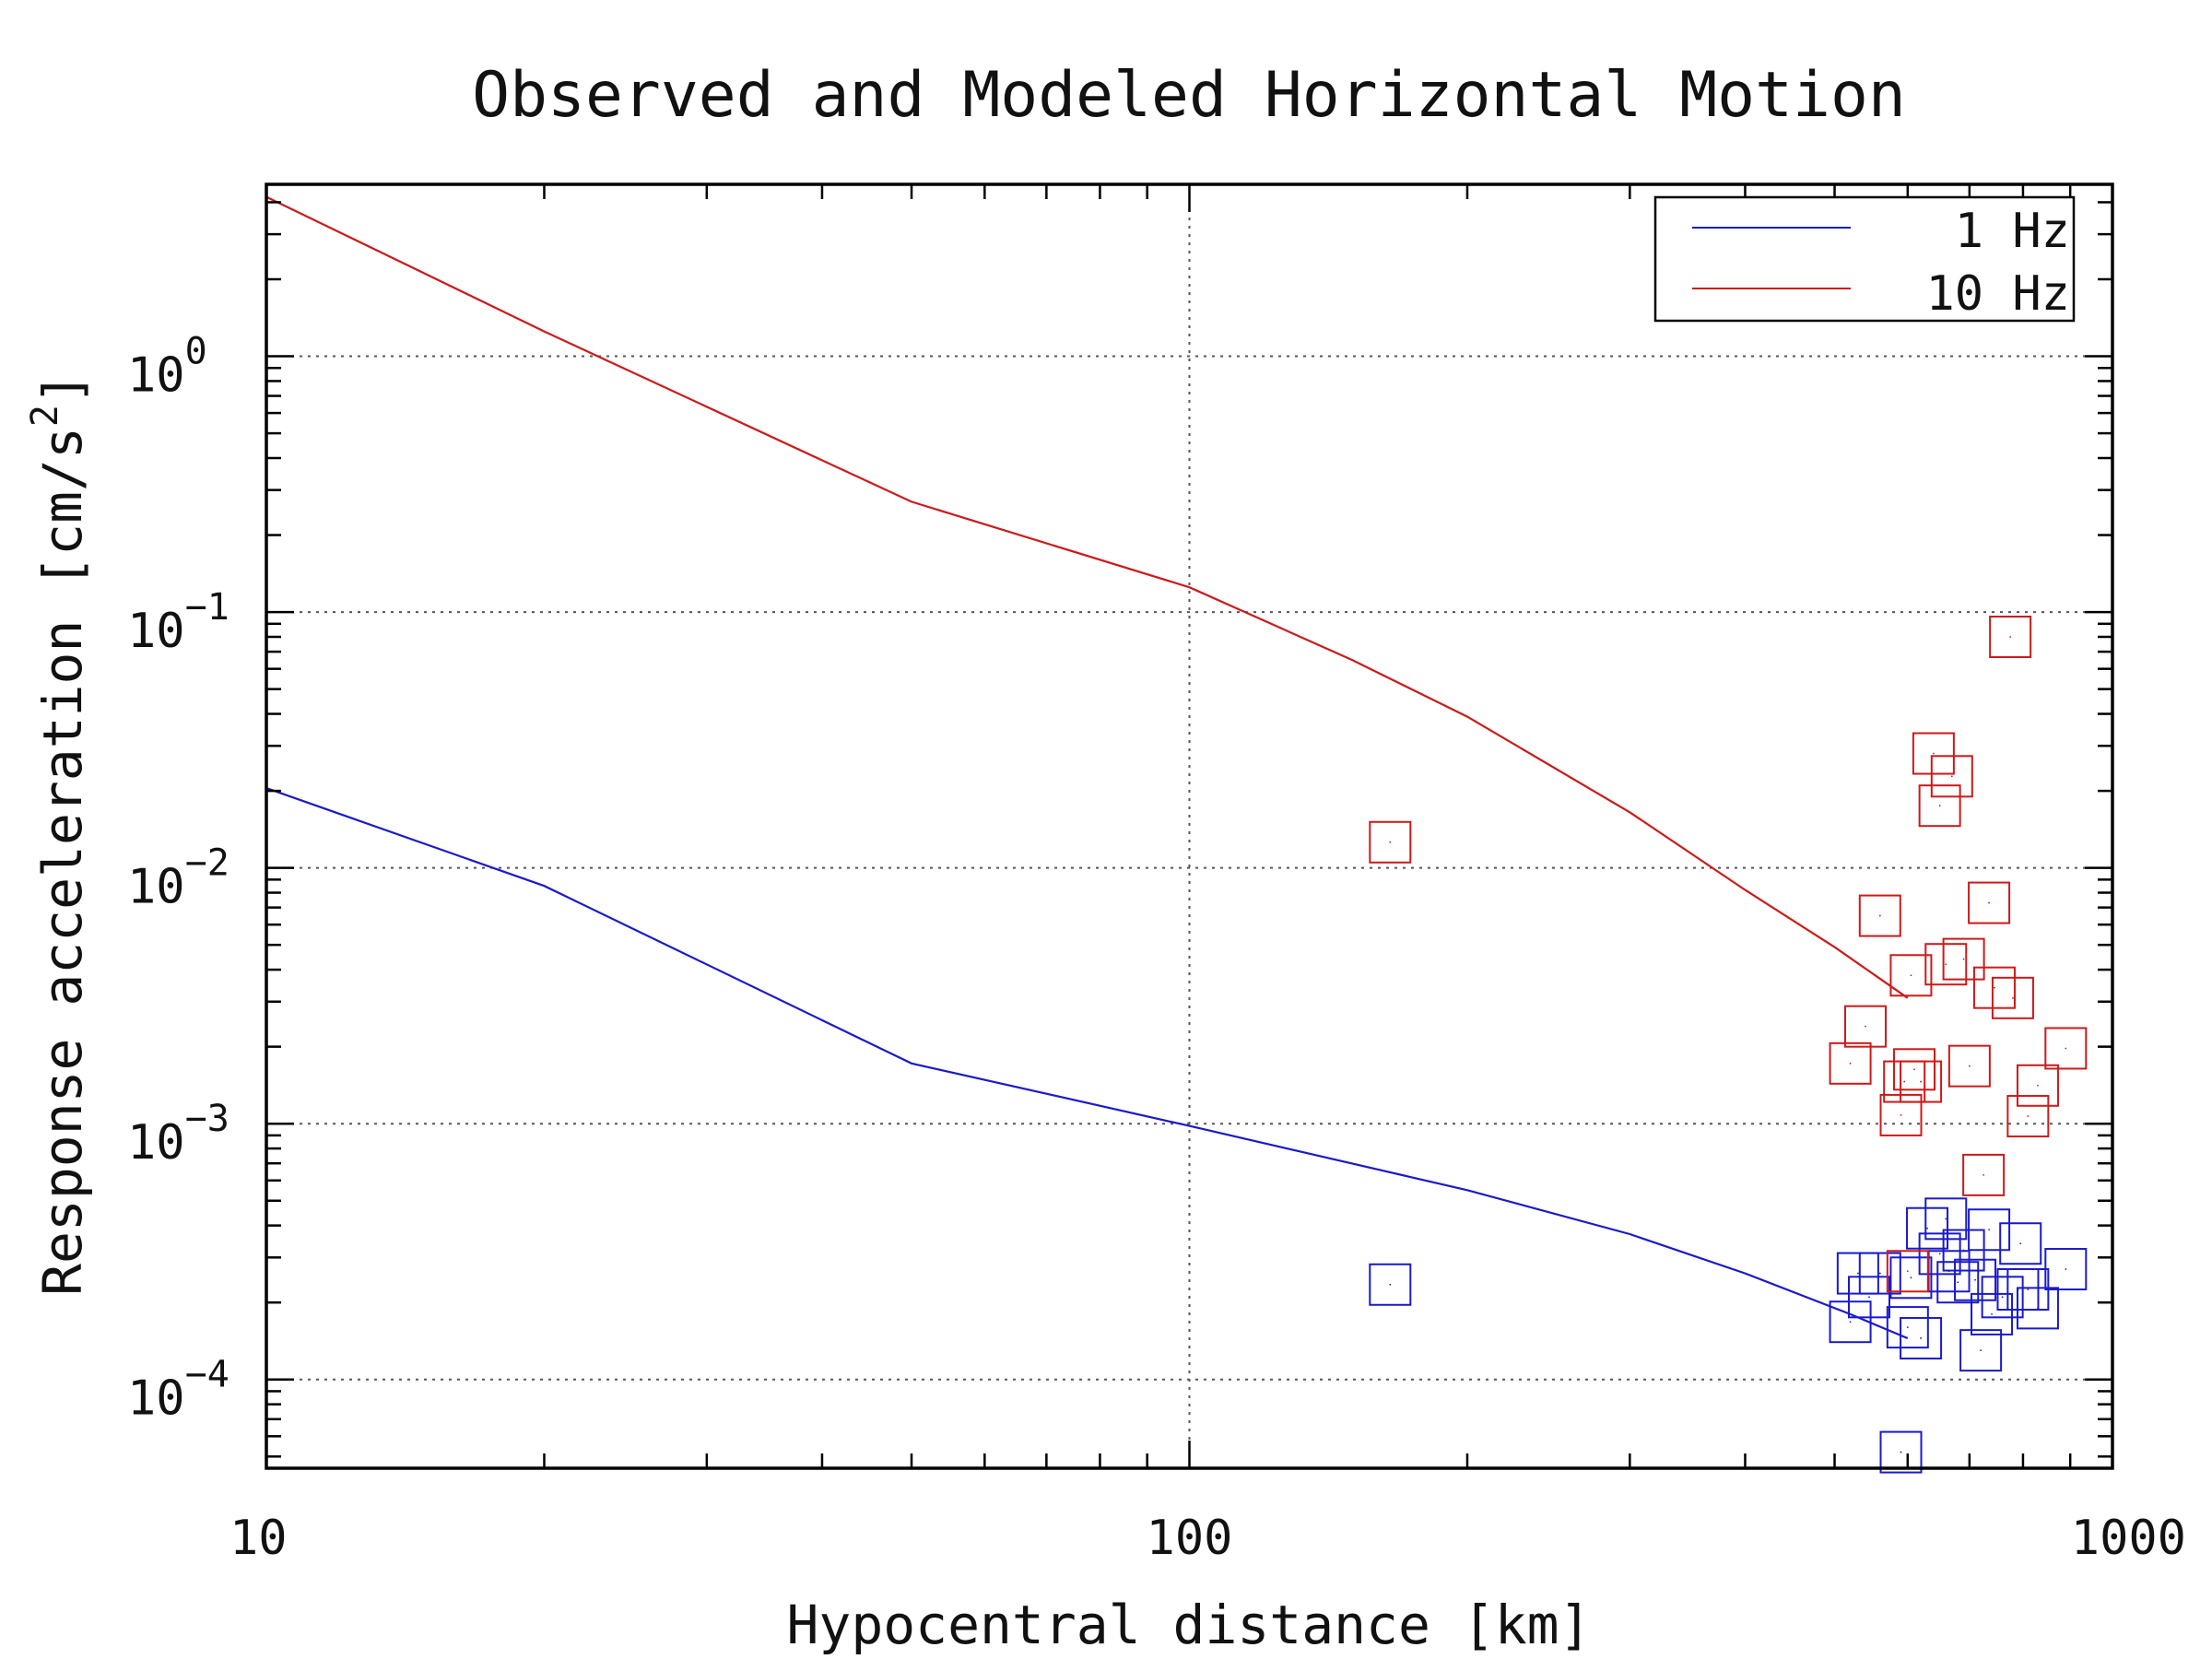  Describe the element at coordinates (2128, 1538) in the screenshot. I see `x-tick-label: 1000` at that location.